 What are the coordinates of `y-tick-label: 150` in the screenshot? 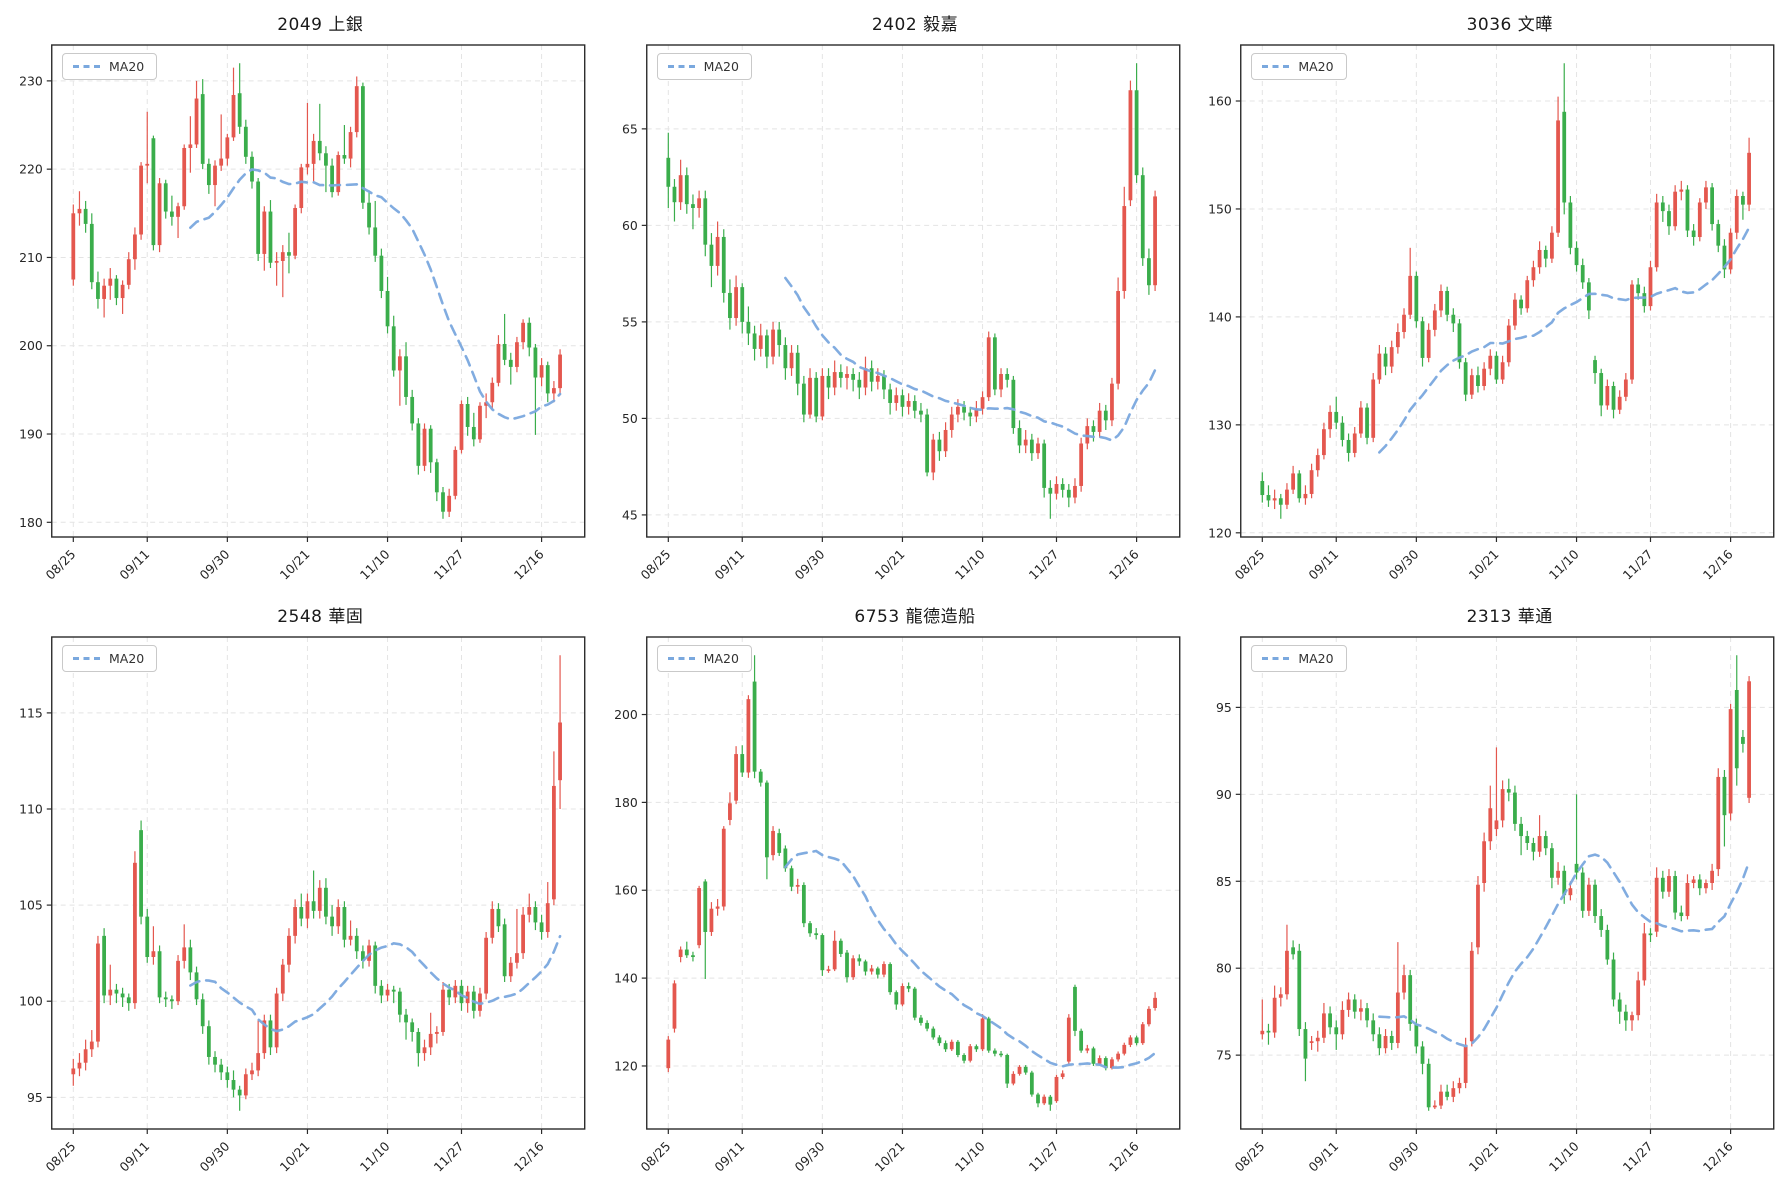 It's located at (1220, 208).